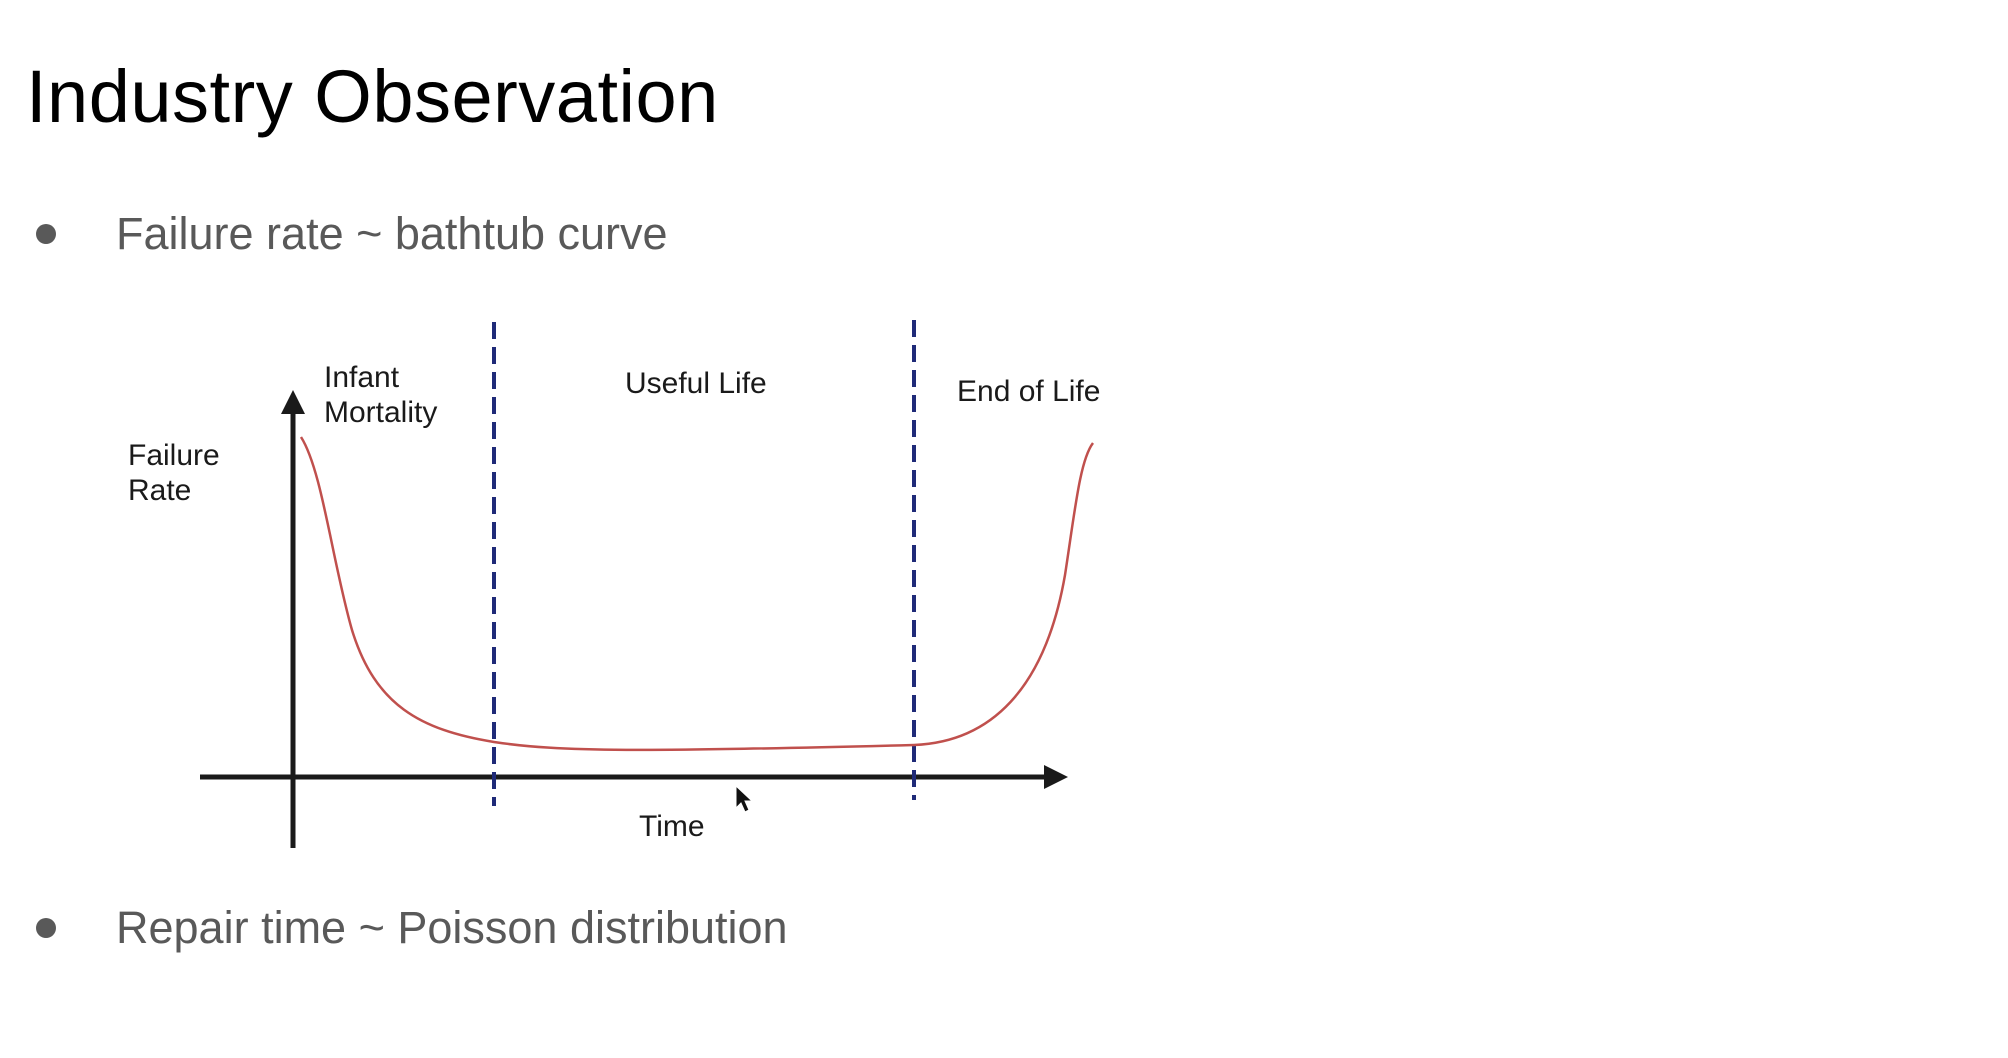 This screenshot has width=2008, height=1058. Describe the element at coordinates (362, 377) in the screenshot. I see `infant-mortality-label-line1: Infant` at that location.